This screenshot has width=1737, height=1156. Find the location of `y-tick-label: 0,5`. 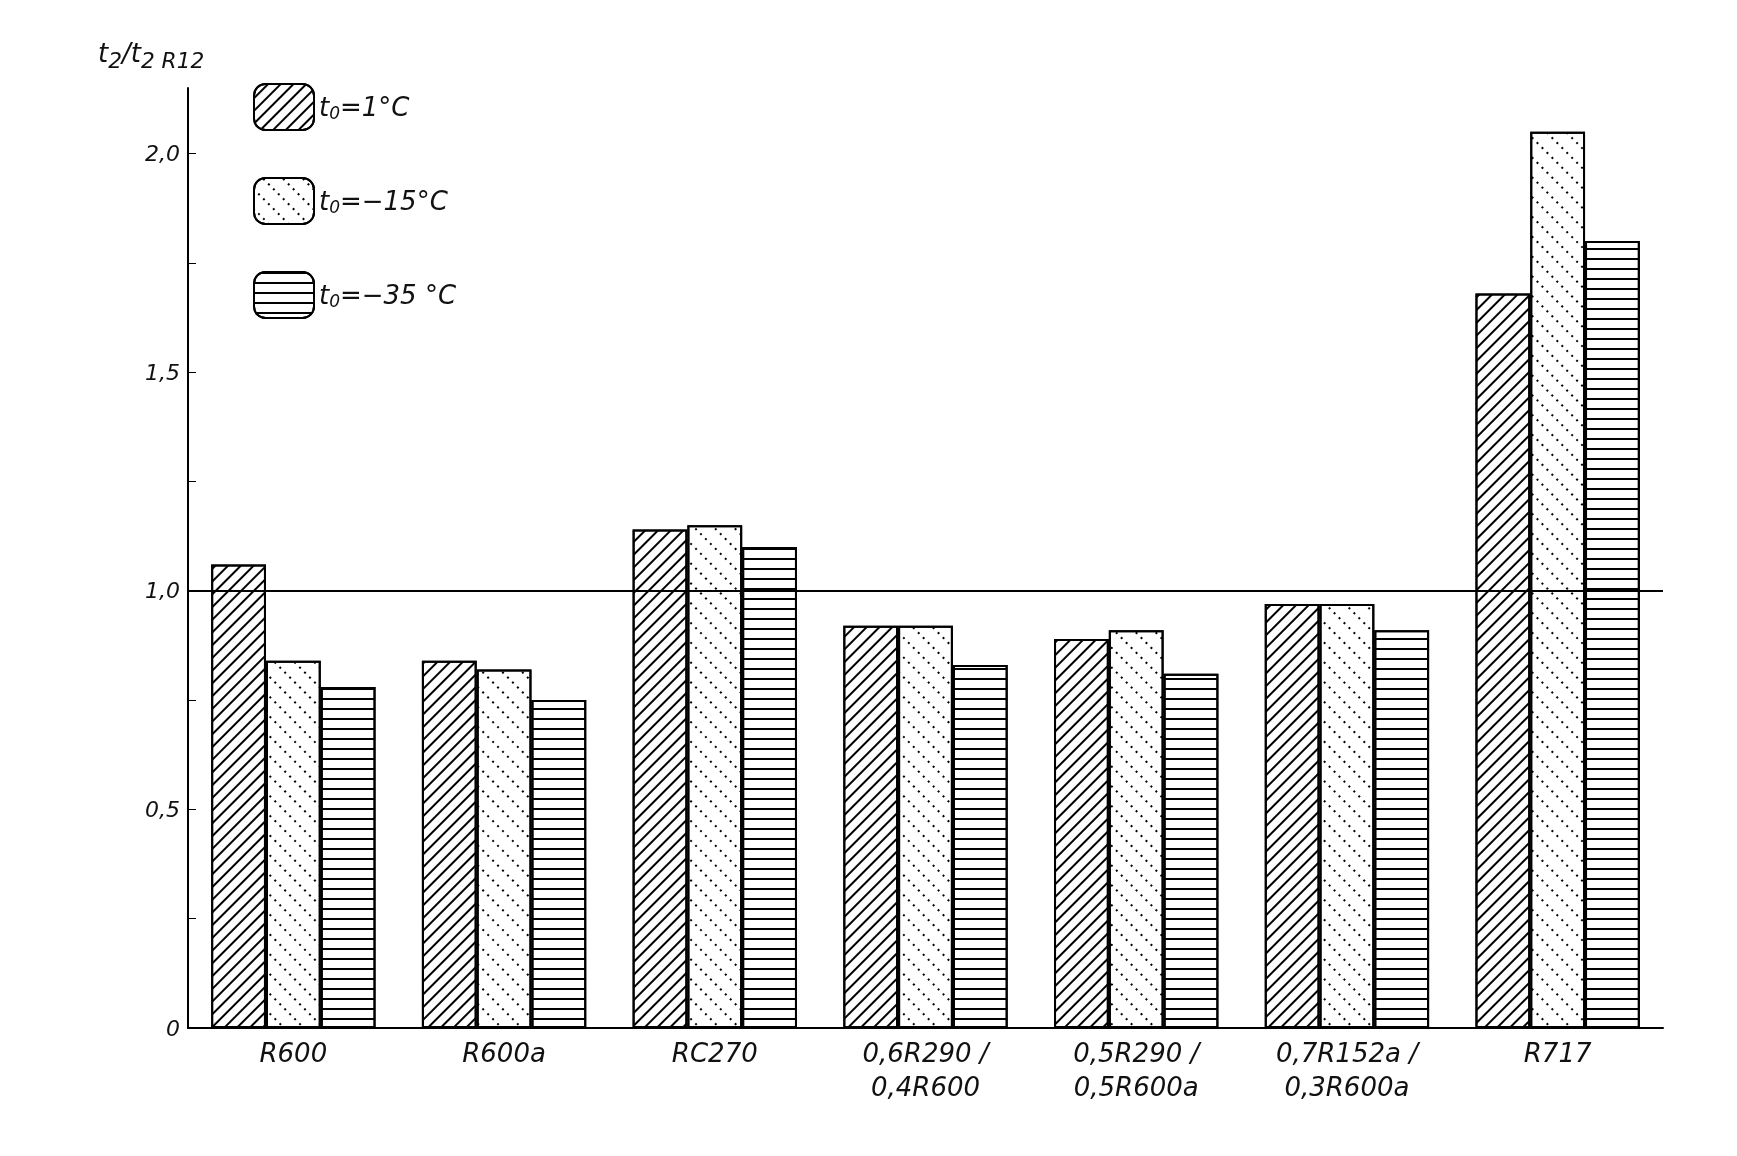

y-tick-label: 0,5 is located at coordinates (162, 809).